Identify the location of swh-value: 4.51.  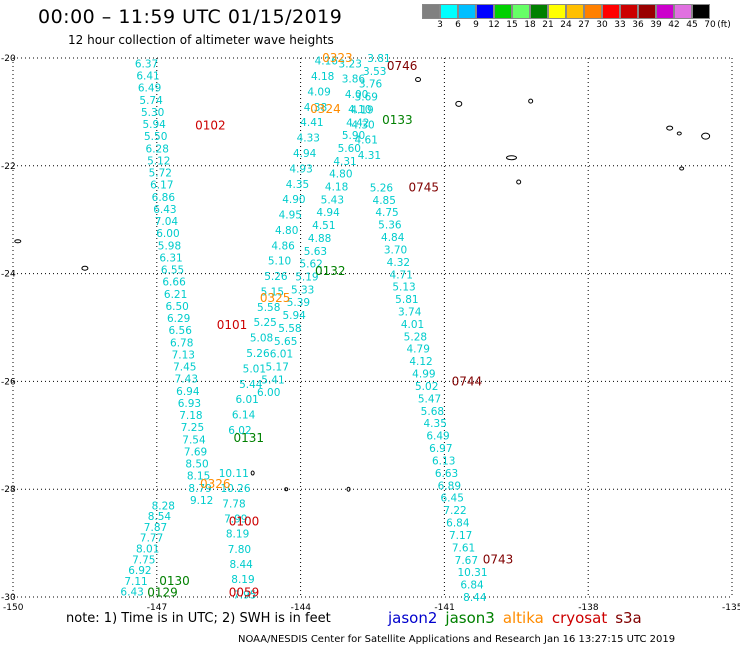
(323, 226).